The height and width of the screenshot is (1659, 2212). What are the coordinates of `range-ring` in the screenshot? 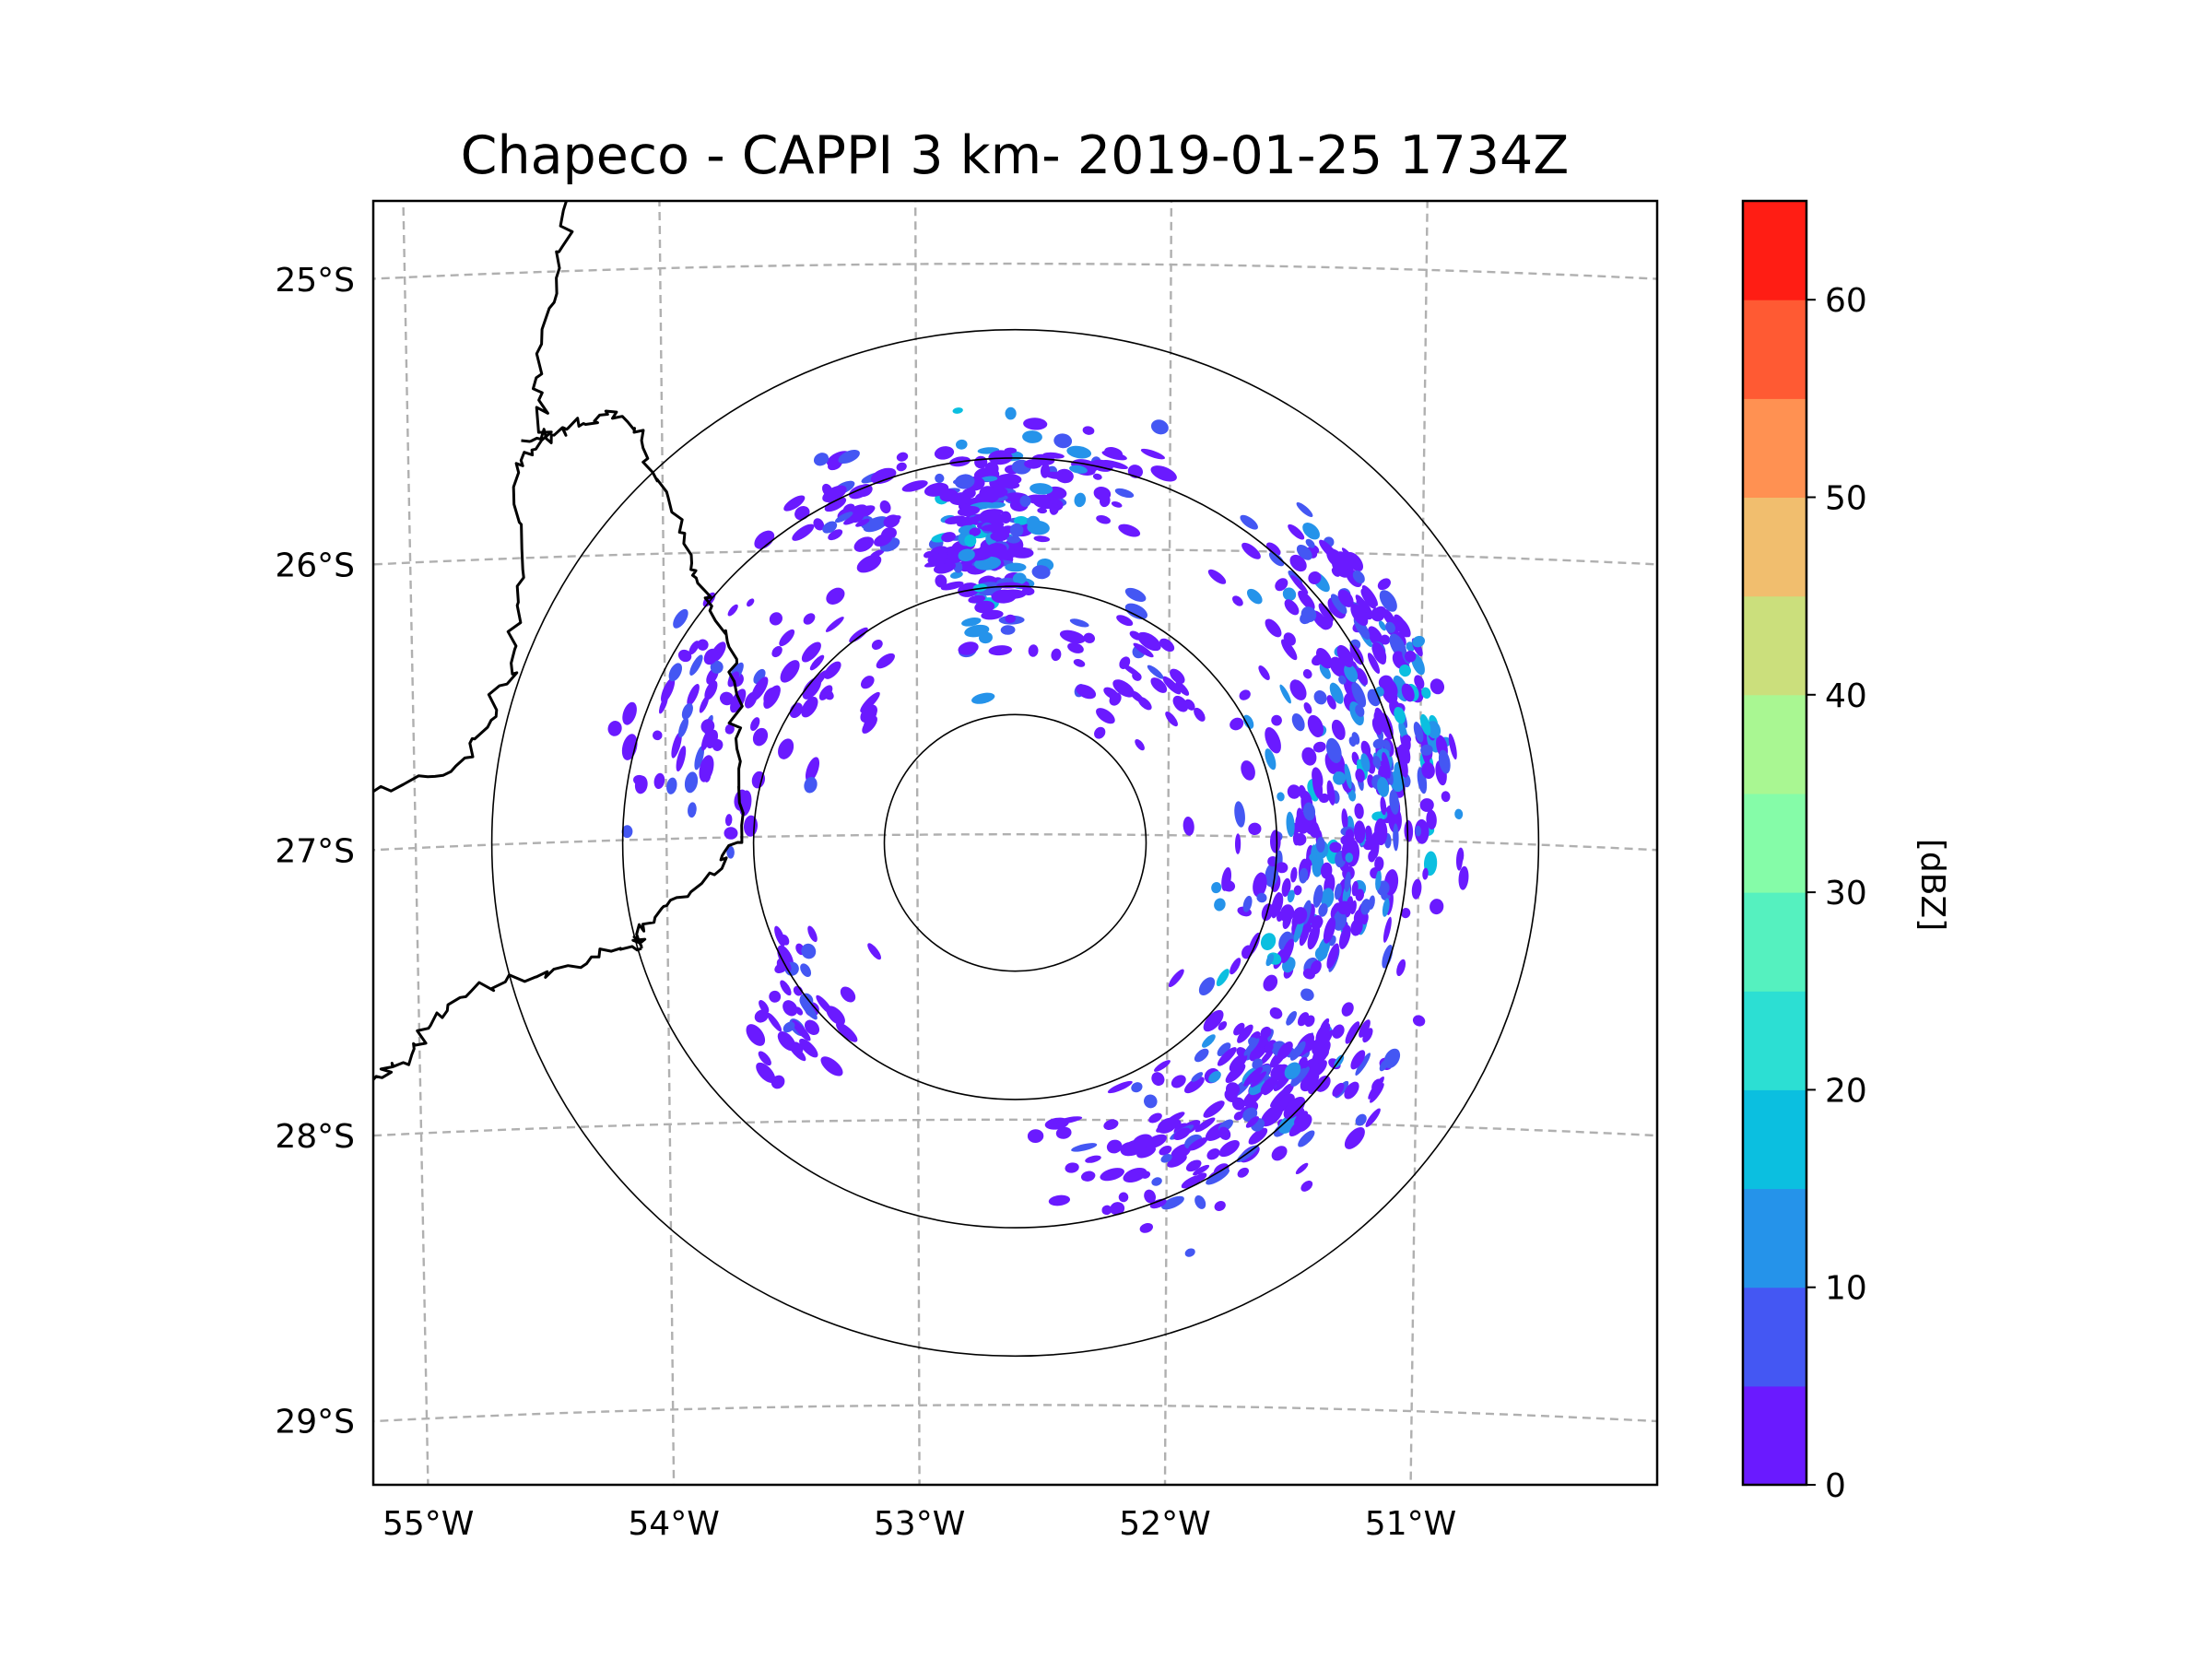 It's located at (1015, 842).